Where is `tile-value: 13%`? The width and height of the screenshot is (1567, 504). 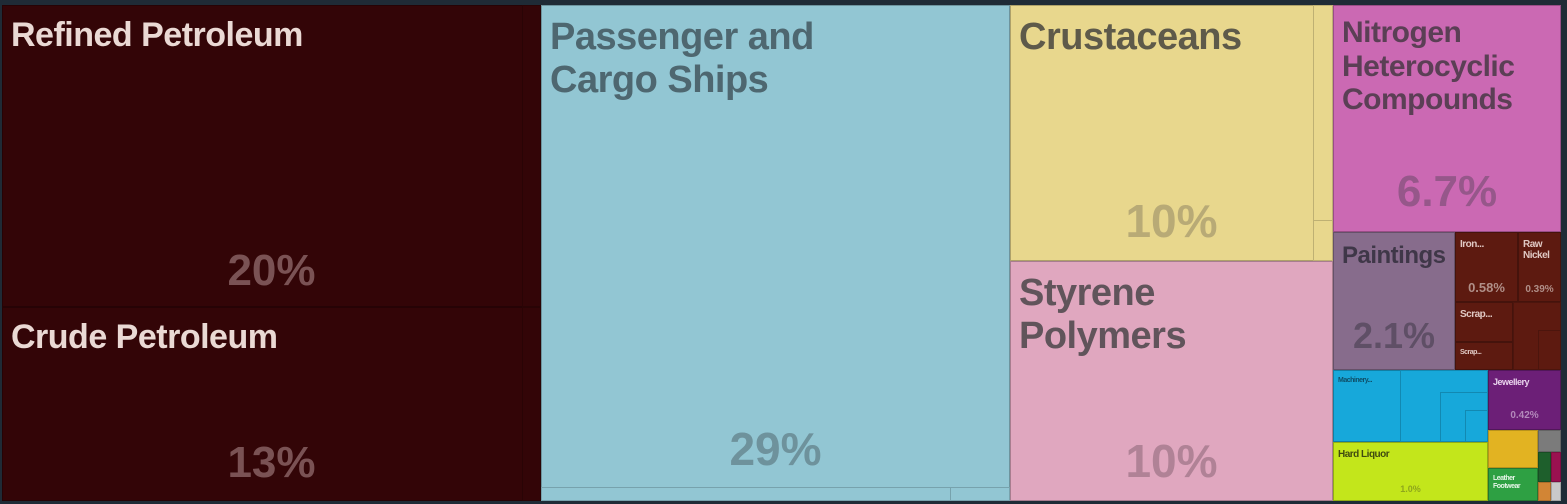
tile-value: 13% is located at coordinates (271, 462).